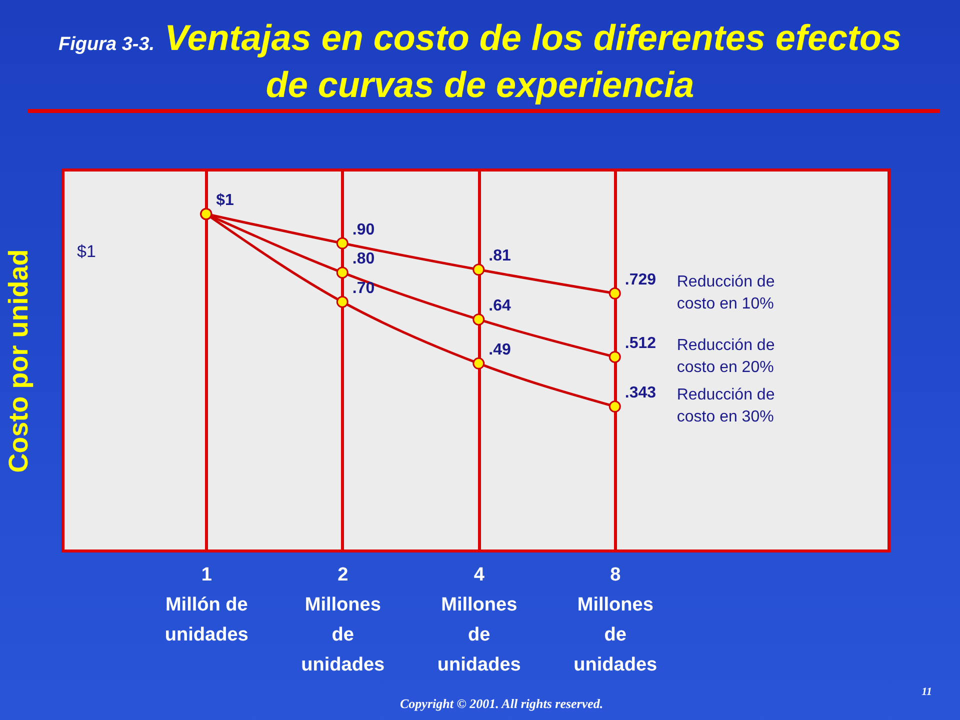  I want to click on x-tick-label: 8 Millones de unidades, so click(616, 620).